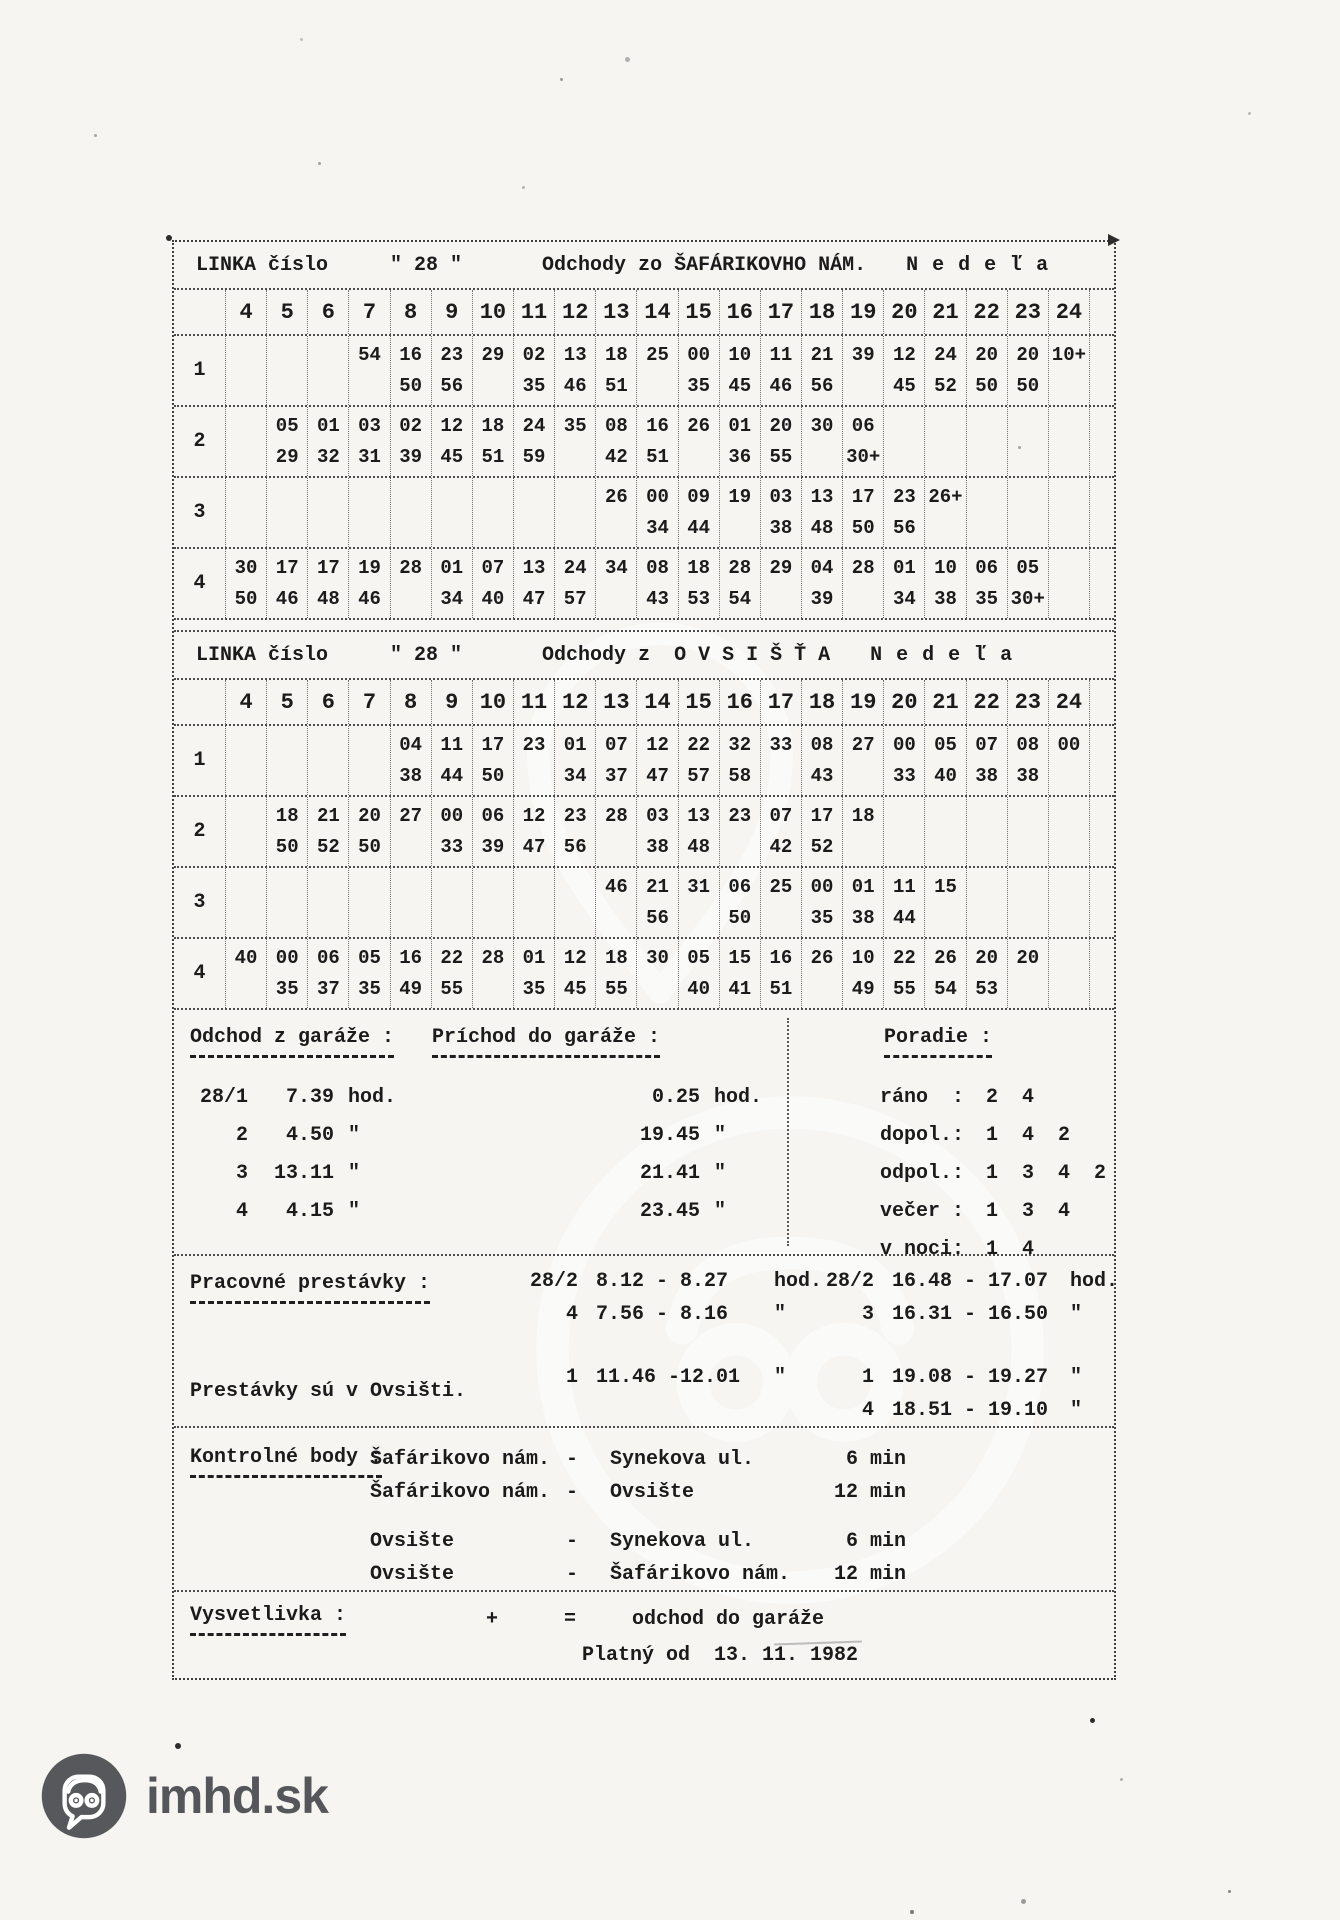 This screenshot has width=1340, height=1920. I want to click on hour-header-row: 4 5 6 7 8 9 10 11 12 13 14 15 16 17 18 19 20 21 22 23 24, so click(644, 701).